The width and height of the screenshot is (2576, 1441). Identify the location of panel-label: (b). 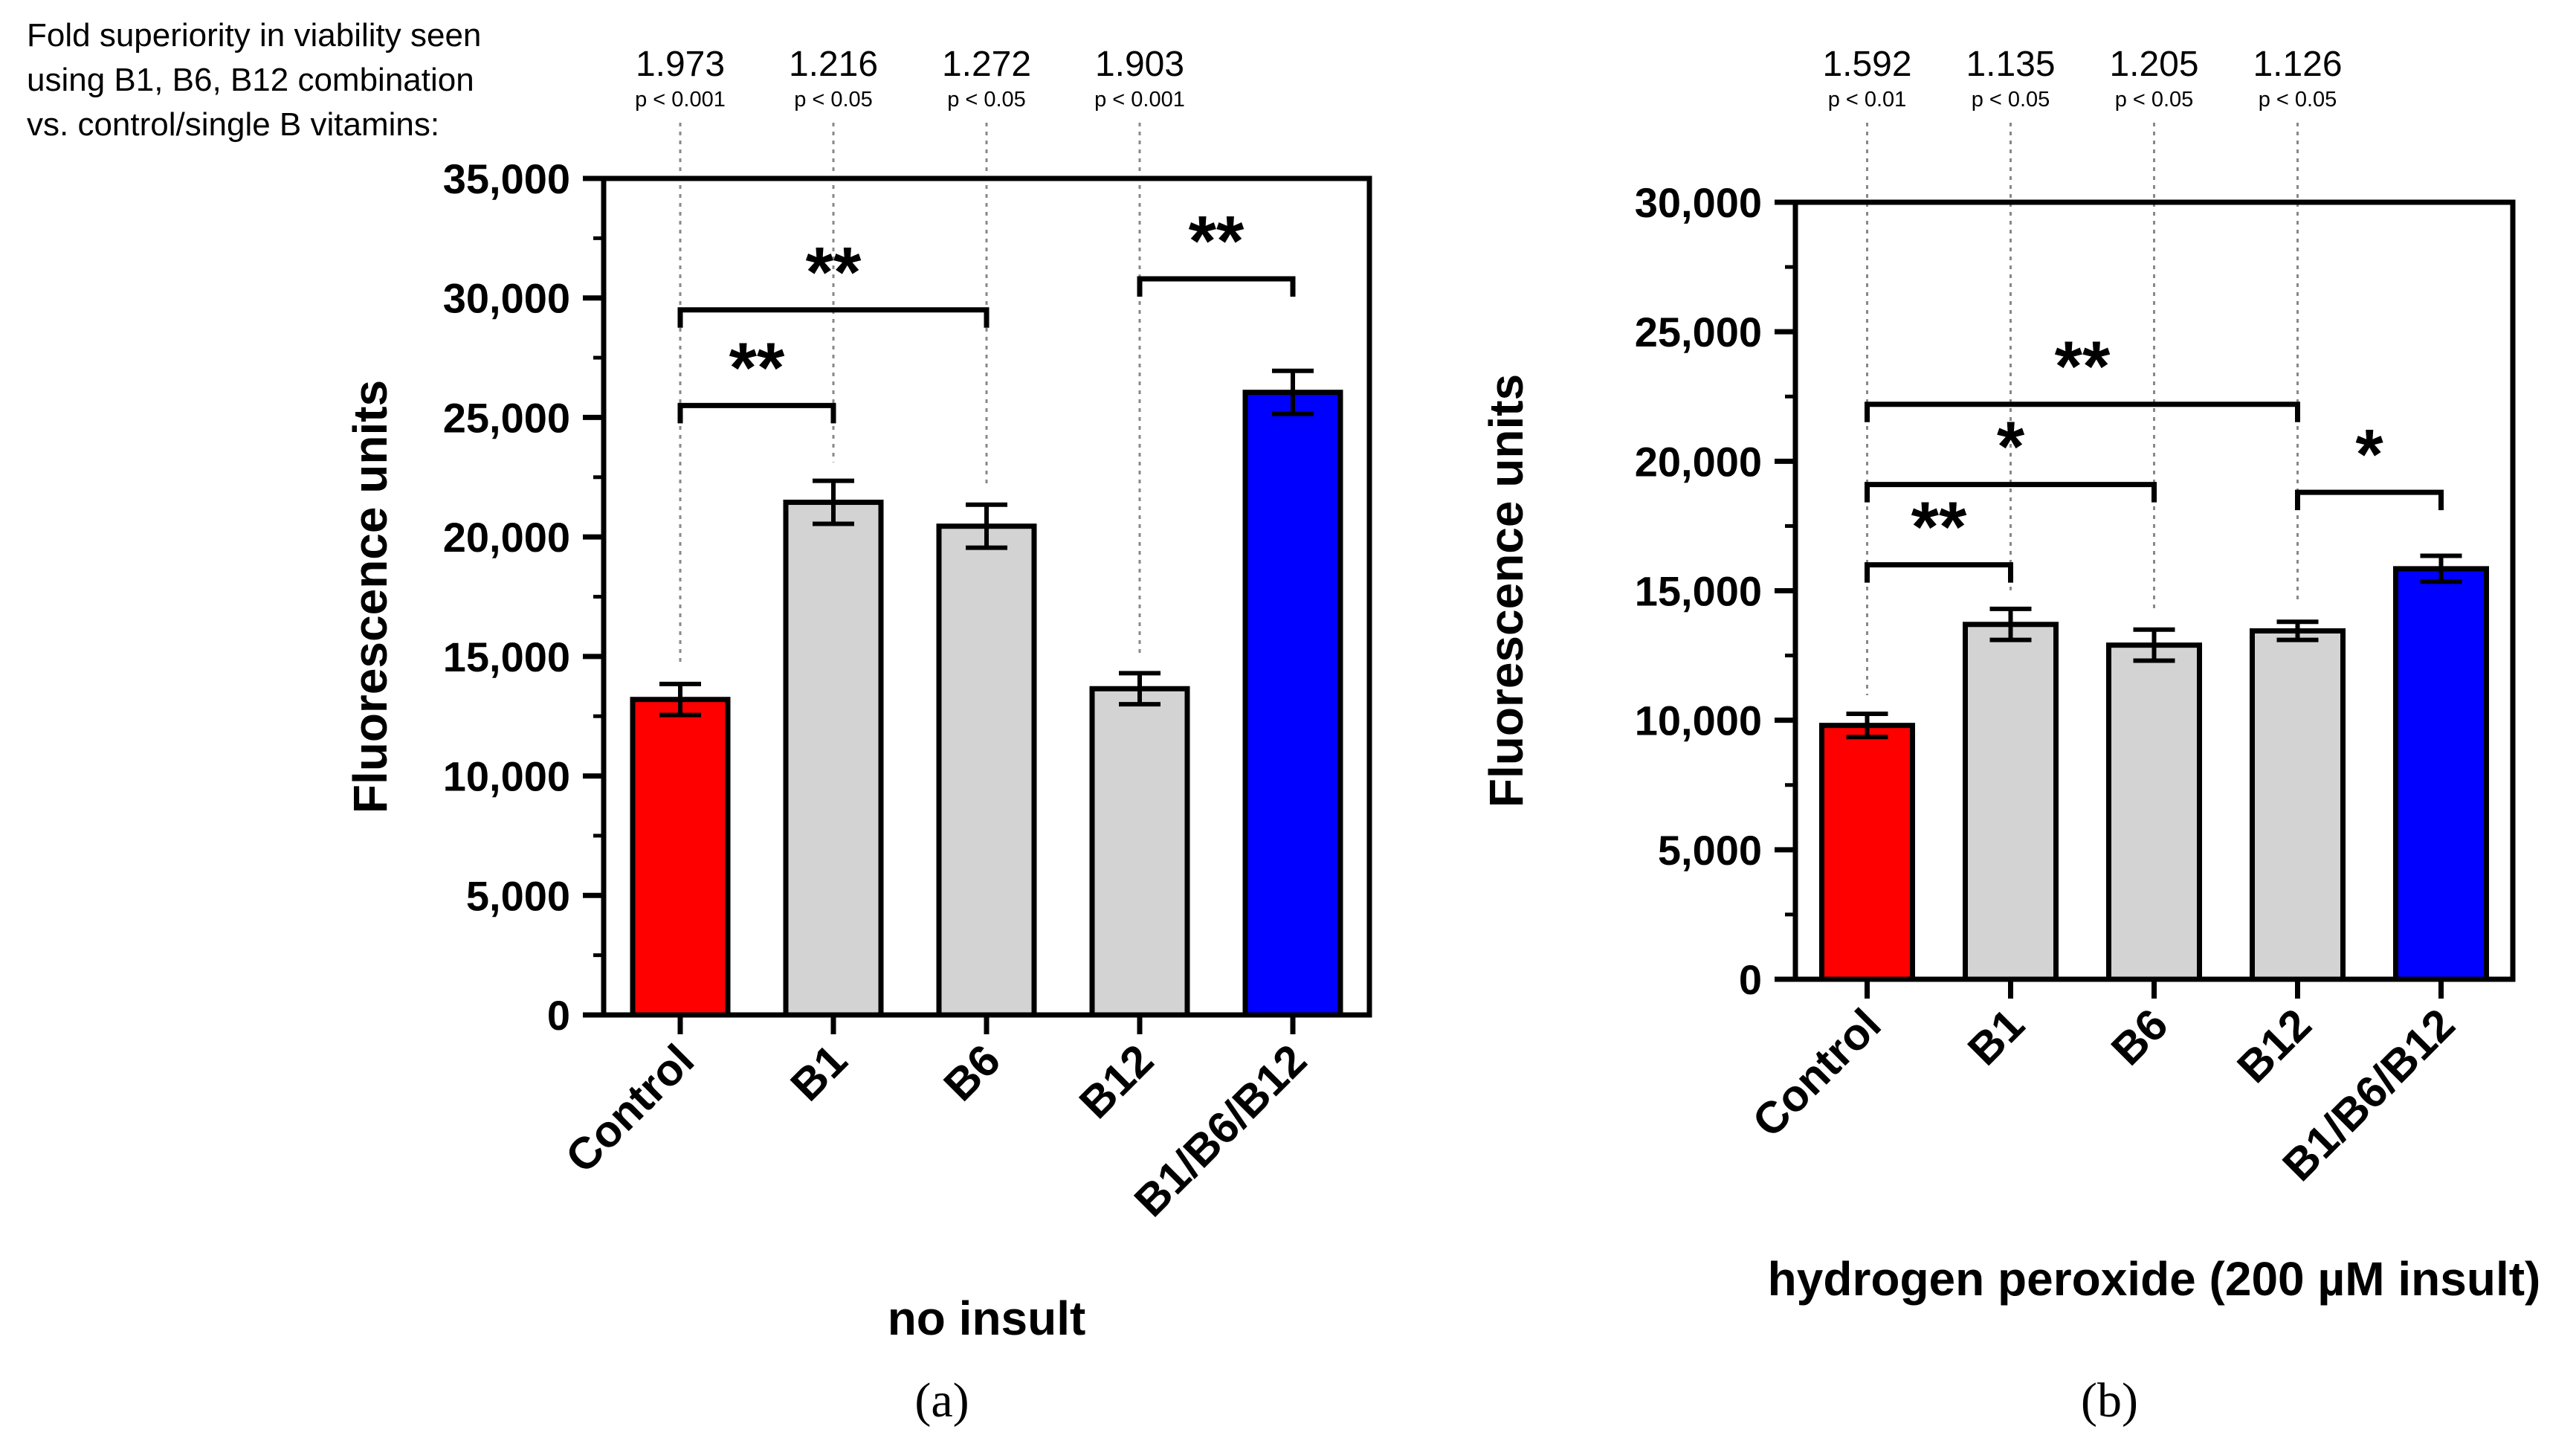
(2109, 1400).